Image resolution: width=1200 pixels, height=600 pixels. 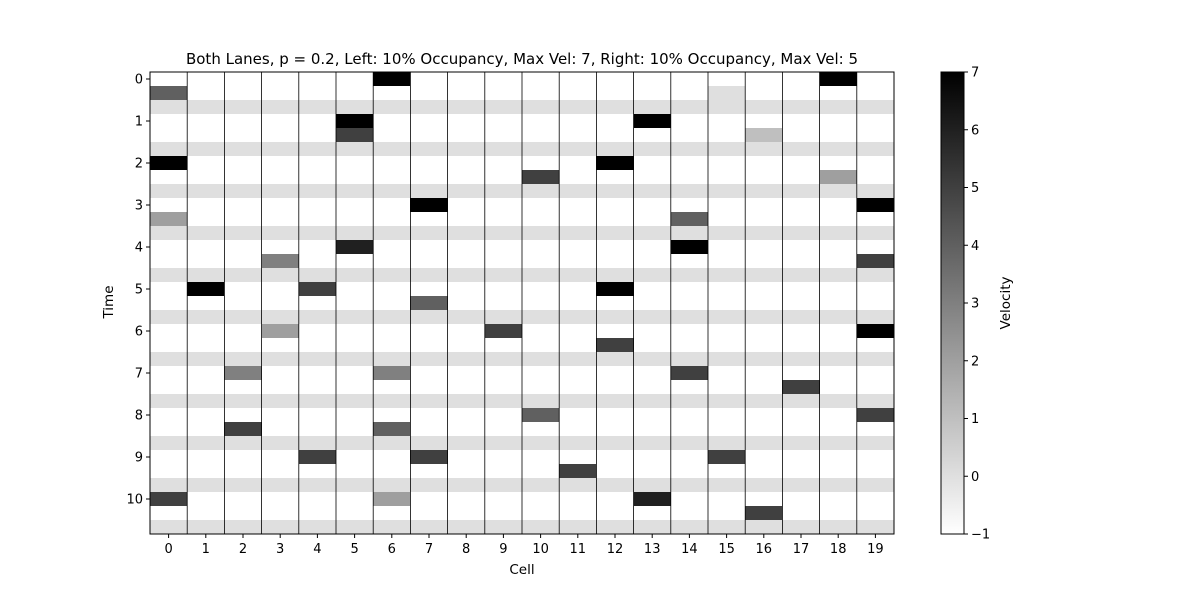 What do you see at coordinates (139, 458) in the screenshot?
I see `y-tick-label: 9` at bounding box center [139, 458].